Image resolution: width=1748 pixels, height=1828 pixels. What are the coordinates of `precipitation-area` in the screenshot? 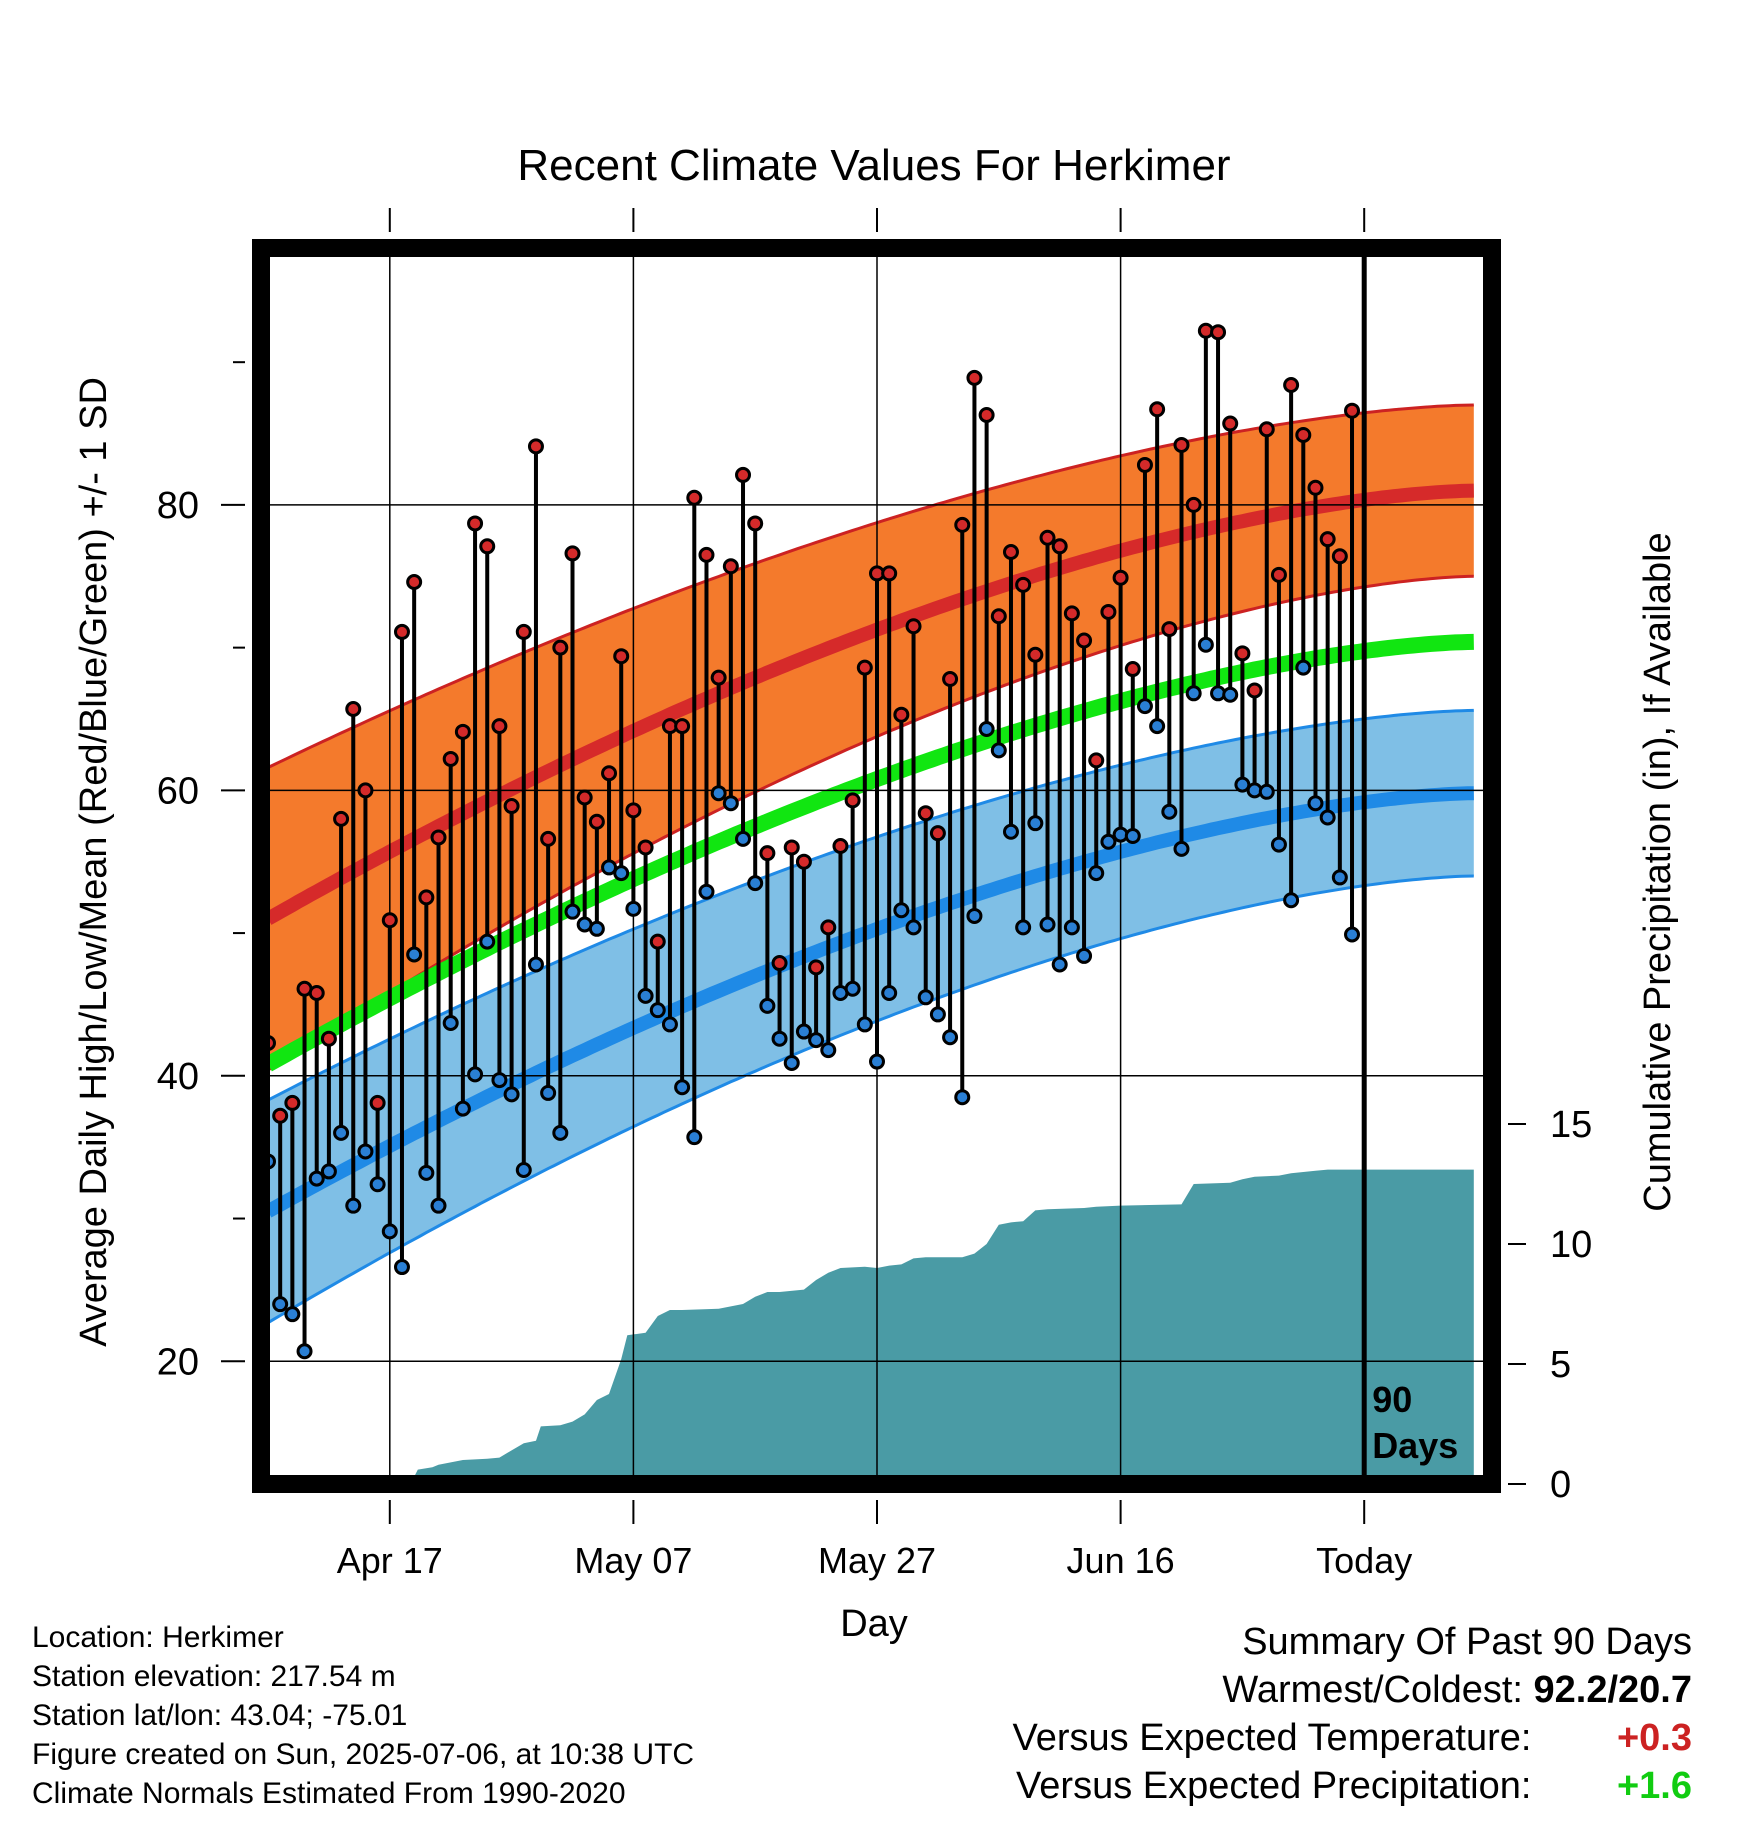 It's located at (871, 1326).